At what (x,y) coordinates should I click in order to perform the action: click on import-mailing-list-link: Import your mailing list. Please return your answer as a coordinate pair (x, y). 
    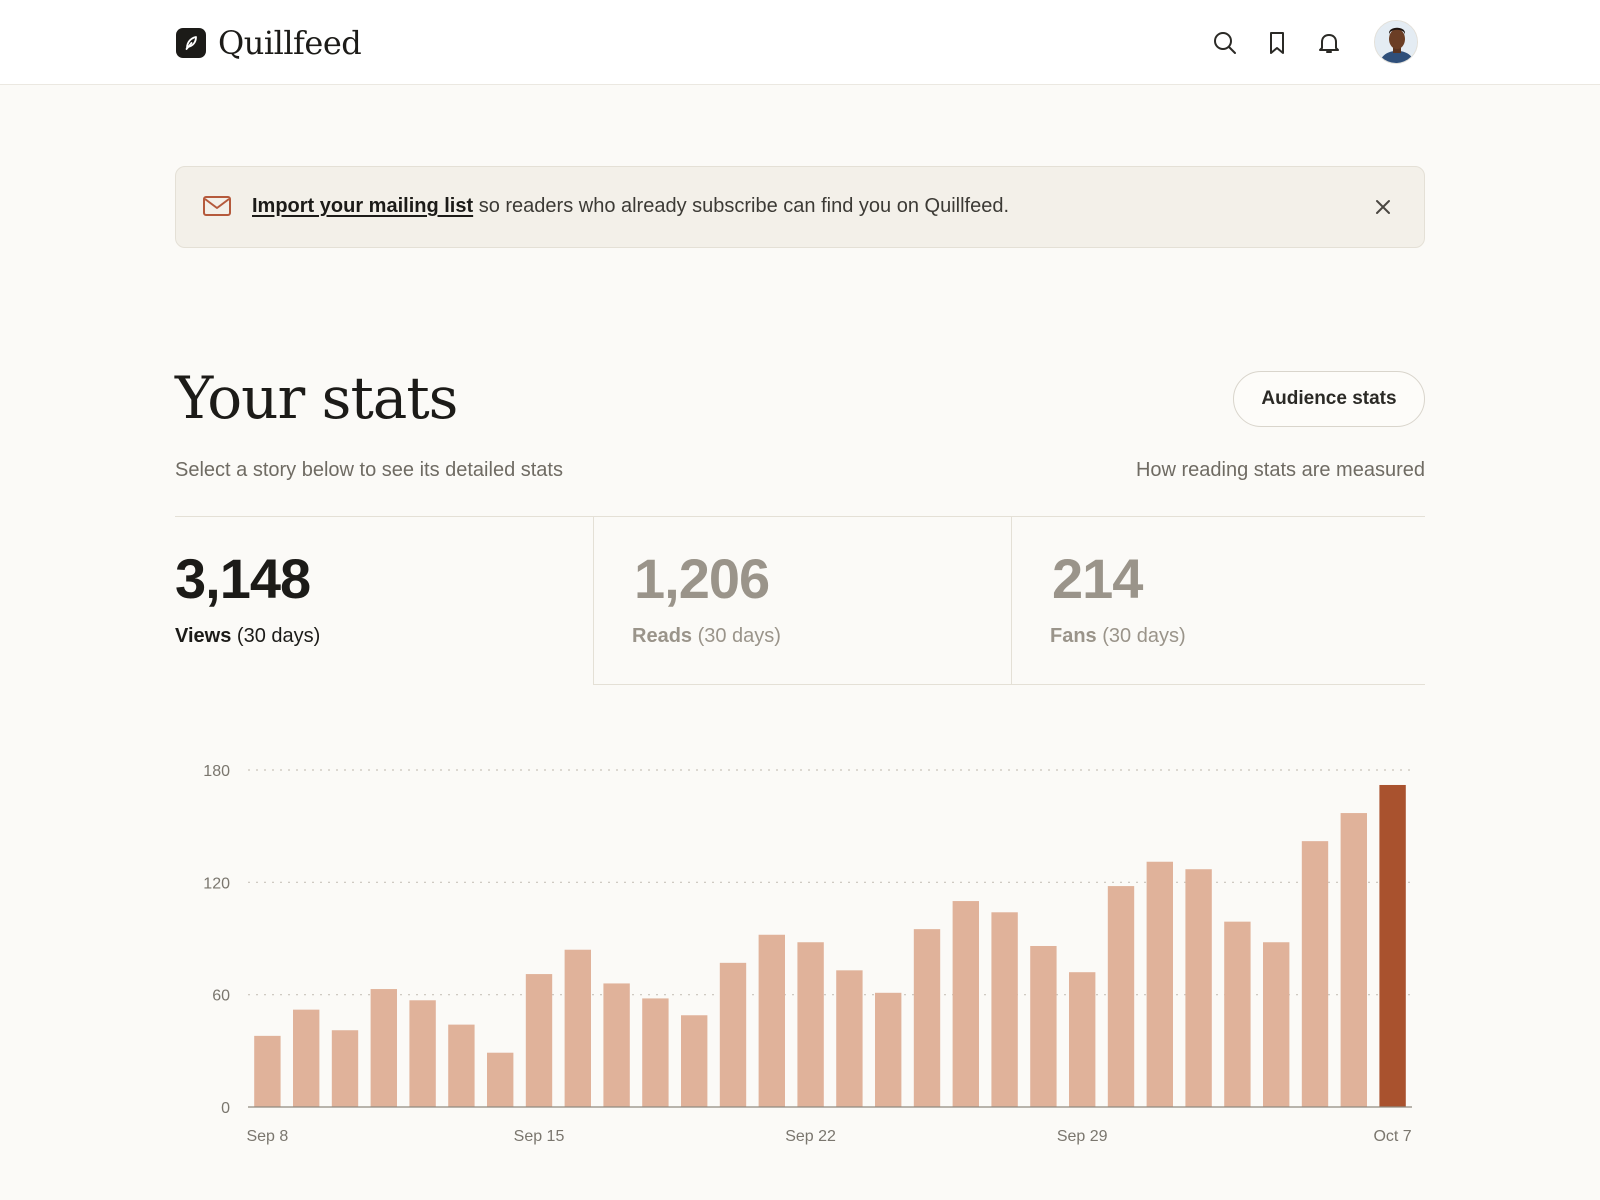
    Looking at the image, I should click on (363, 206).